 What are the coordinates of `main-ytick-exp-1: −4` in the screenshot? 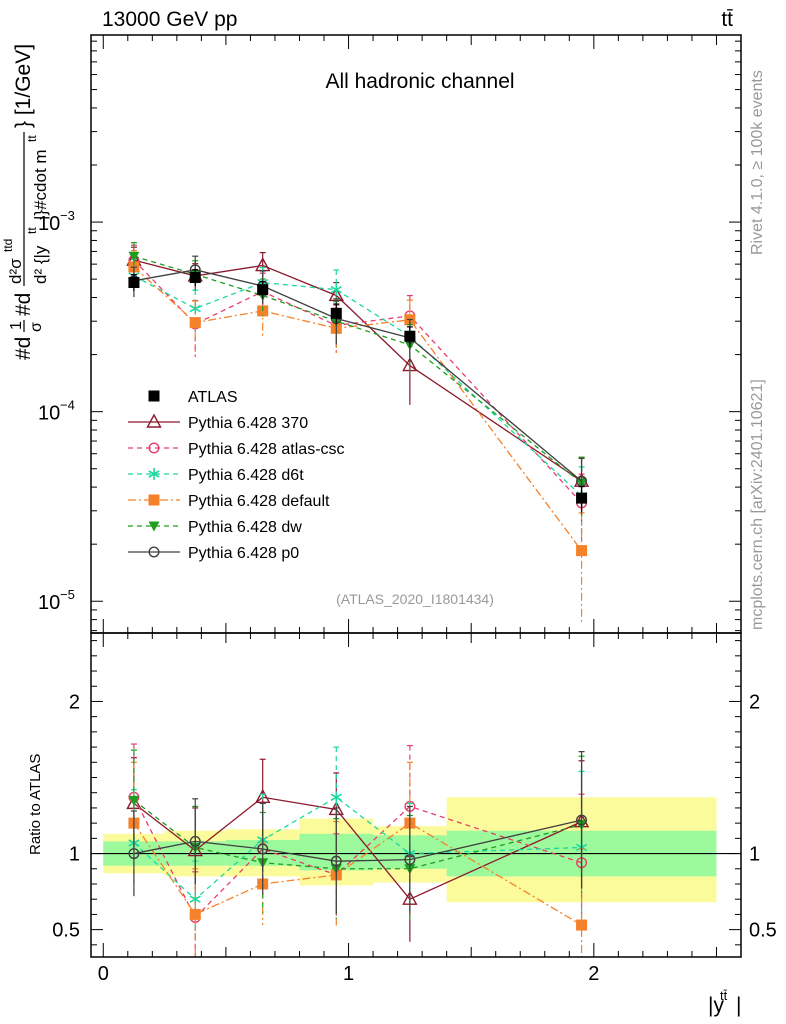 It's located at (67, 405).